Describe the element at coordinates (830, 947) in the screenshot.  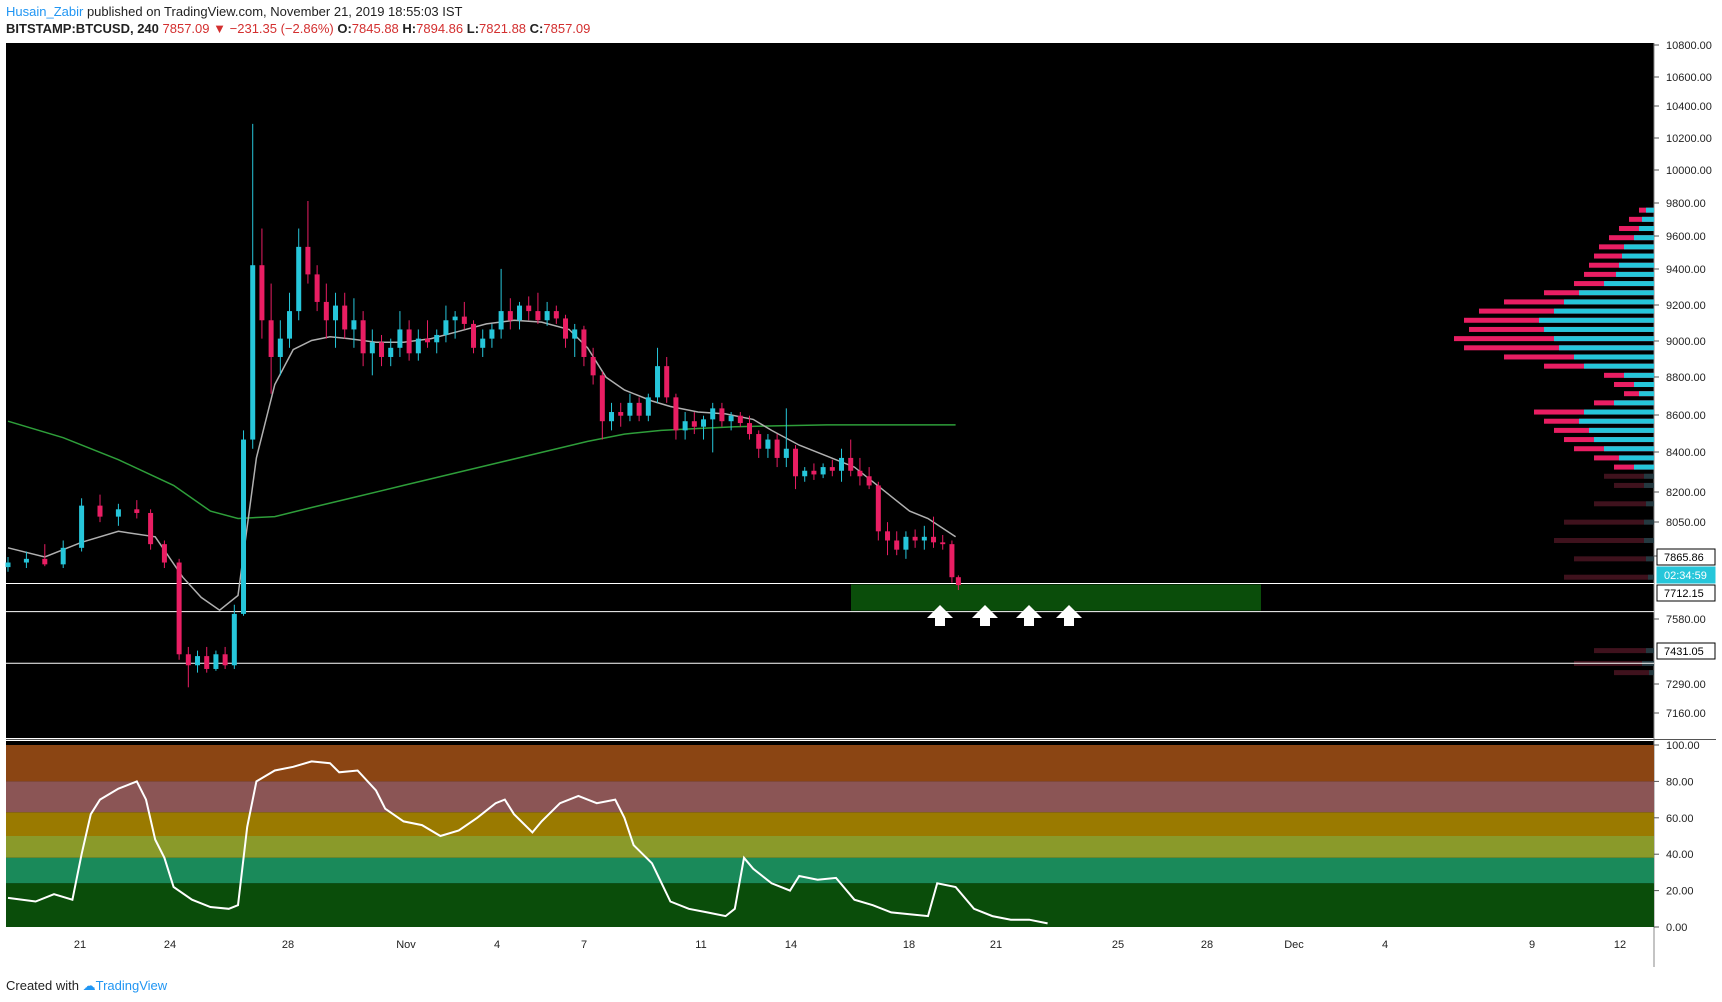
I see `time-axis-background` at that location.